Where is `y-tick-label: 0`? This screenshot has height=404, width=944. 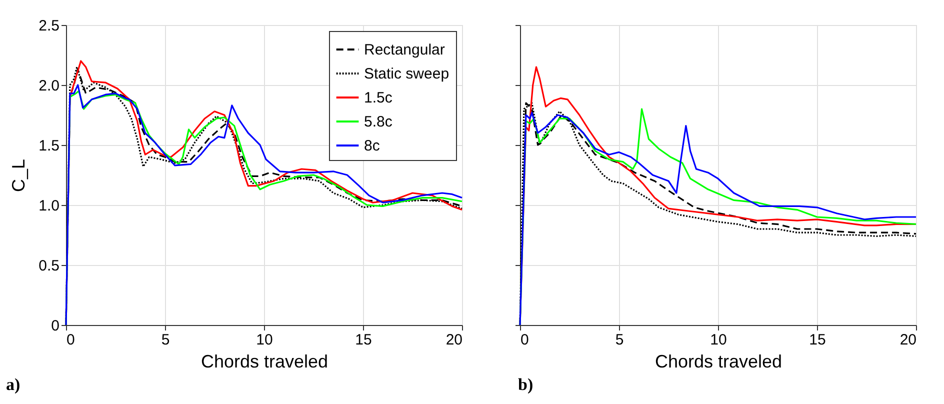 y-tick-label: 0 is located at coordinates (55, 326).